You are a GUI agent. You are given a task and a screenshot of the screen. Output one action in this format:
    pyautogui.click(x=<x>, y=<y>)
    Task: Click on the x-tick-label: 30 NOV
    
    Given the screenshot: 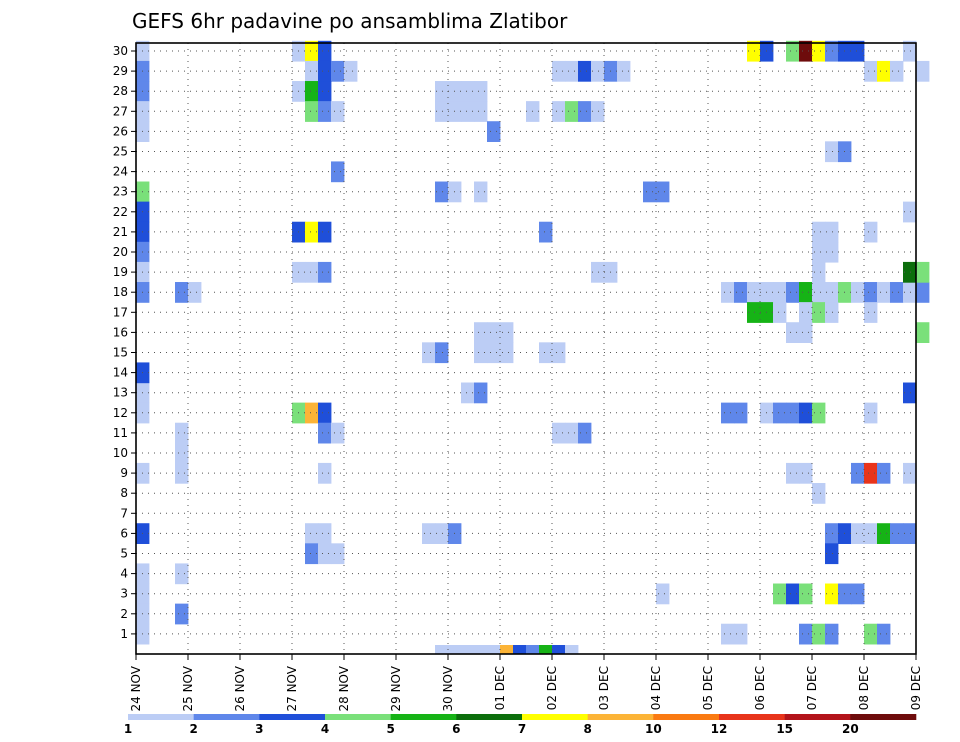 What is the action you would take?
    pyautogui.click(x=448, y=688)
    